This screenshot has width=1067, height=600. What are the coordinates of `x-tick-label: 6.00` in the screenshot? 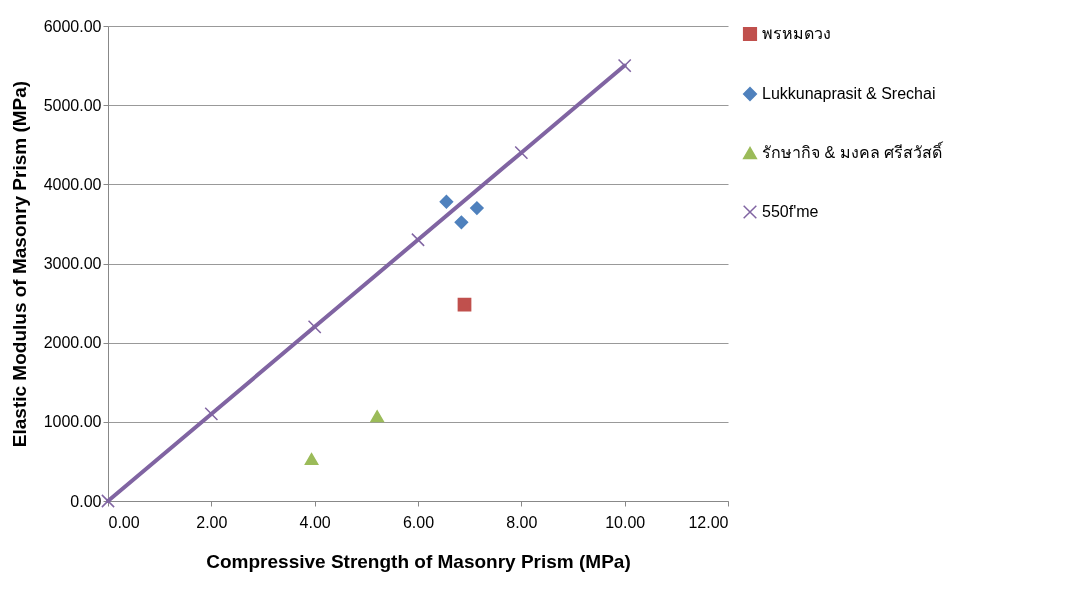 It's located at (418, 522).